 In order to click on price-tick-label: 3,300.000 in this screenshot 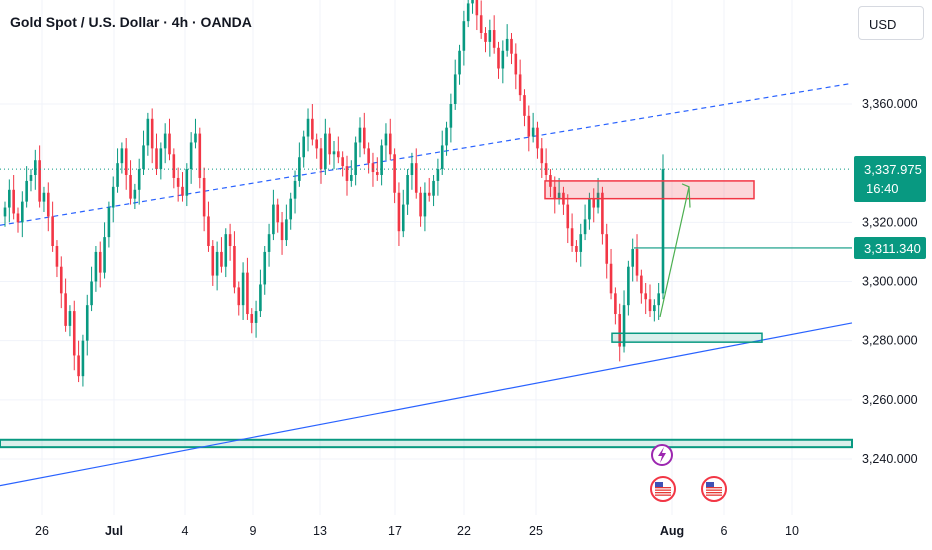, I will do `click(890, 282)`.